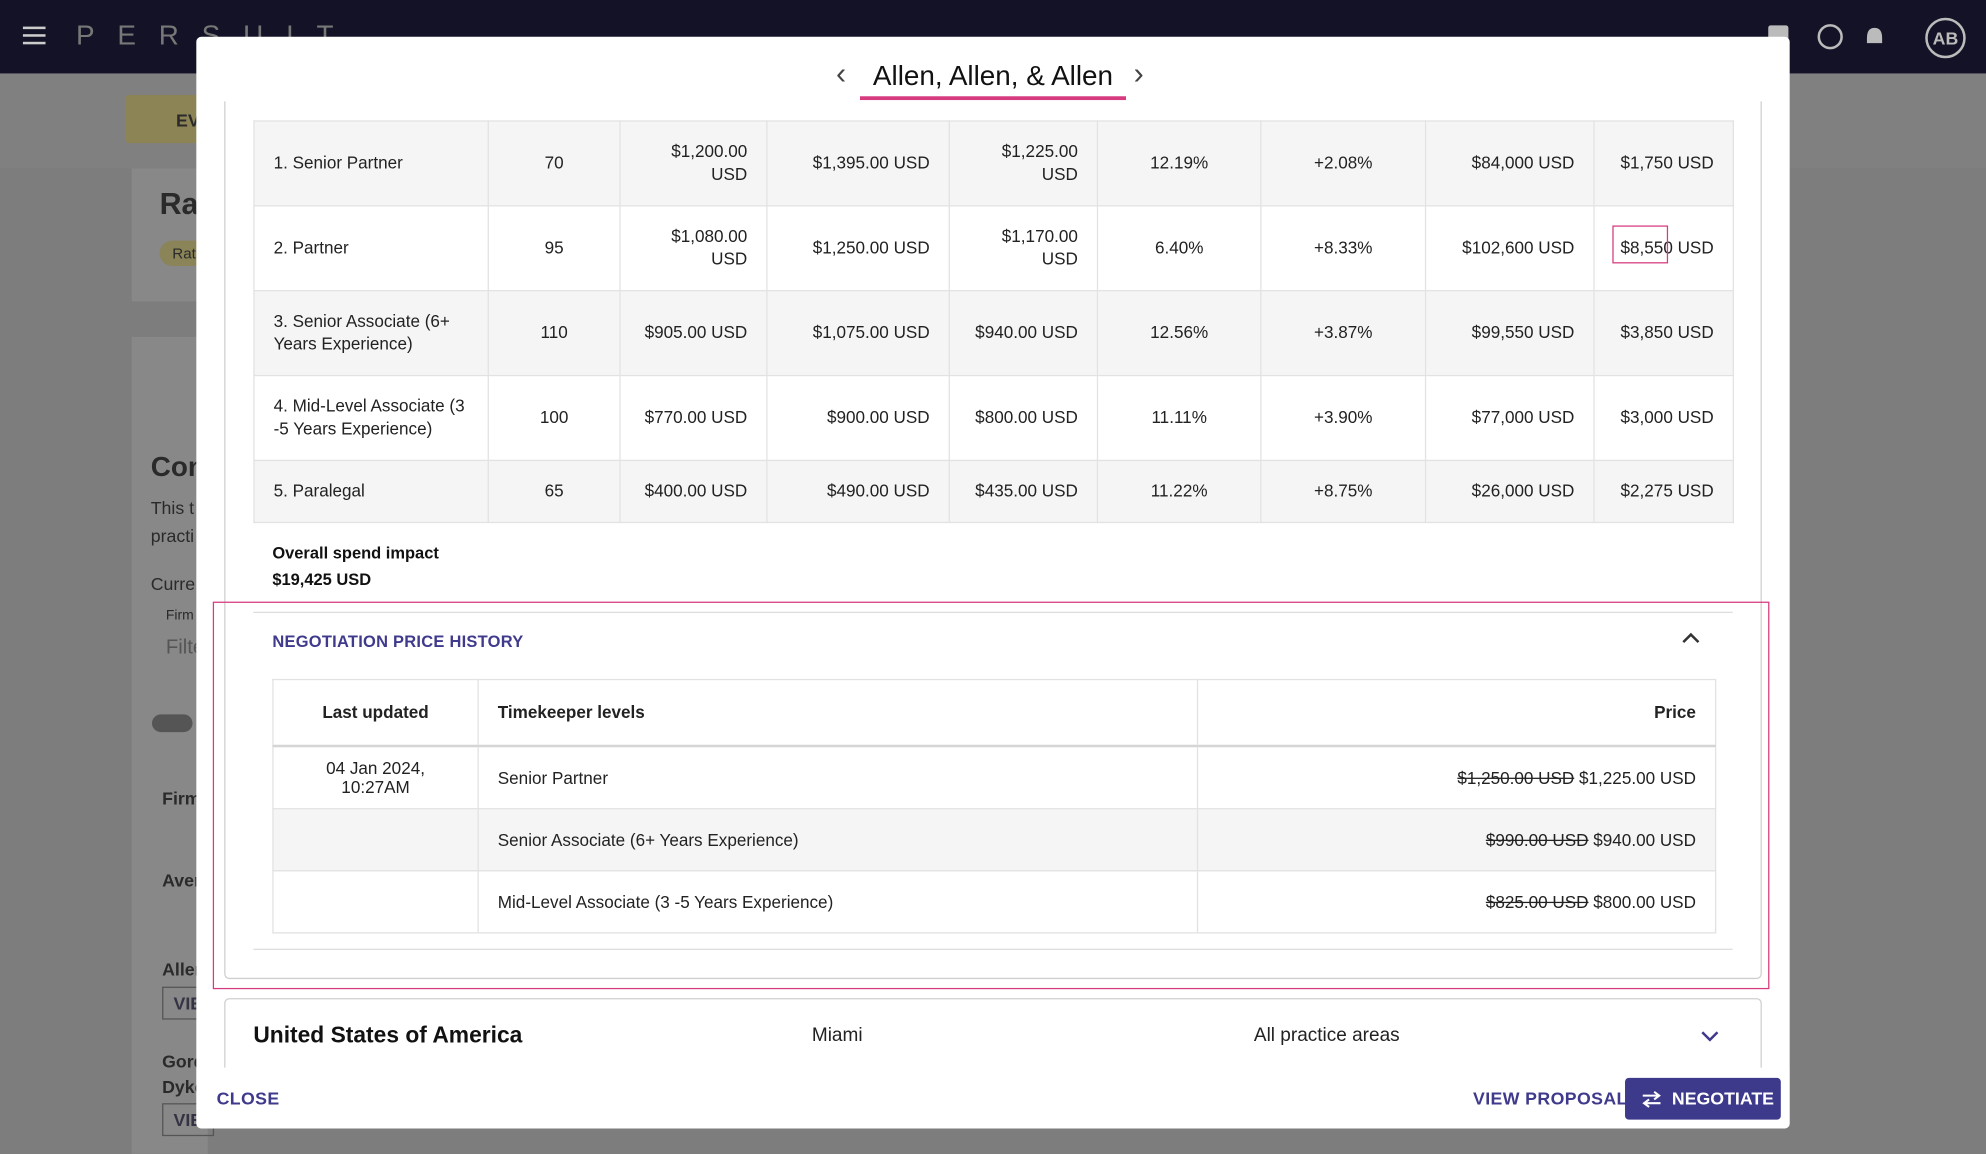 This screenshot has width=1986, height=1154. What do you see at coordinates (693, 491) in the screenshot?
I see `rate-cell: $400.00 USD` at bounding box center [693, 491].